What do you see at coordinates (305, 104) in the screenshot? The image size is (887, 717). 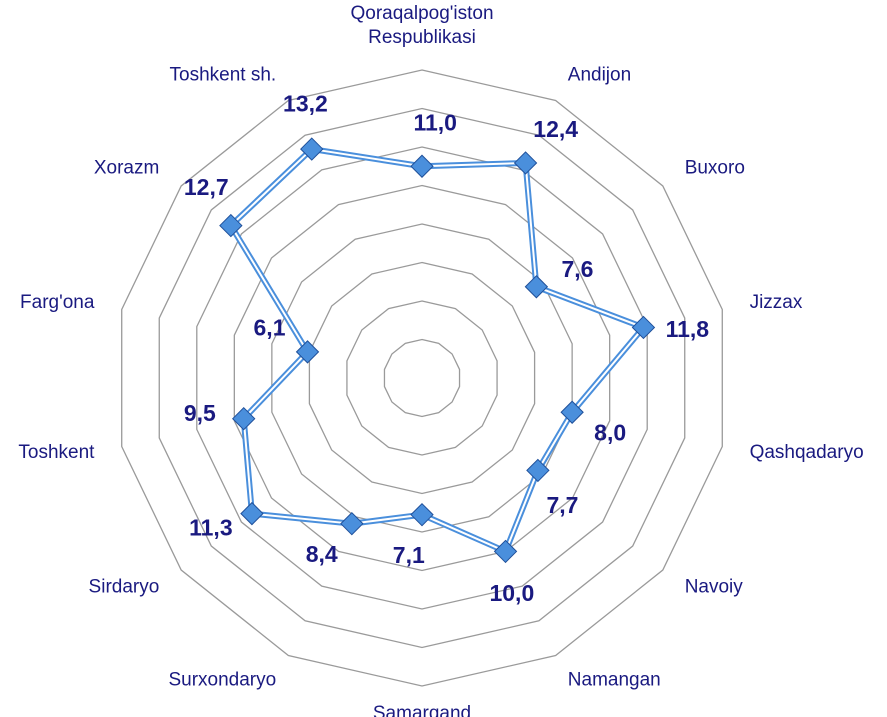 I see `value-label: 13,2` at bounding box center [305, 104].